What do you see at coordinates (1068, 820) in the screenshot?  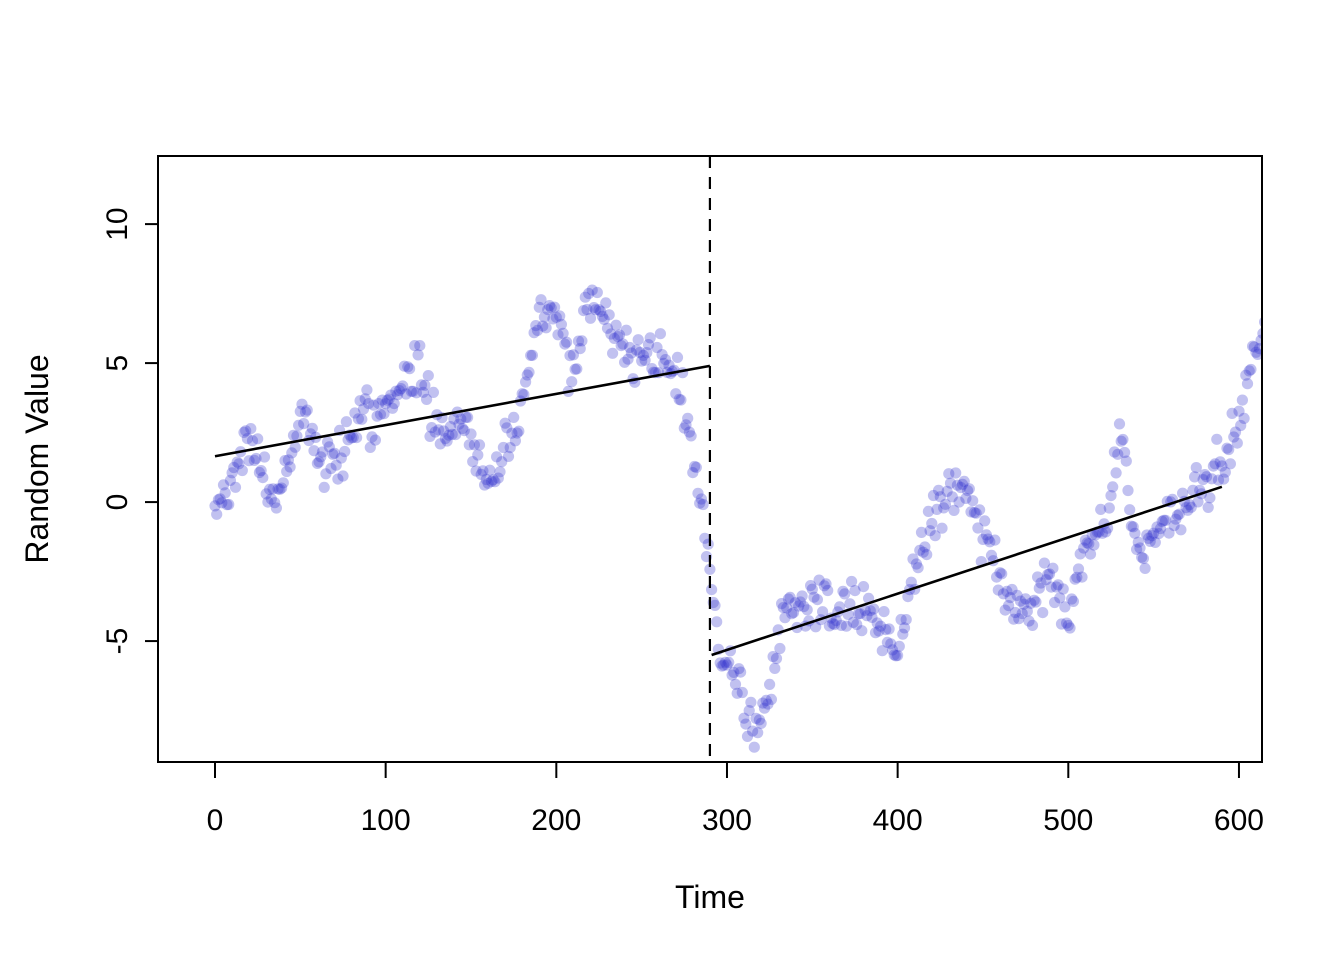 I see `x-tick-label: 500` at bounding box center [1068, 820].